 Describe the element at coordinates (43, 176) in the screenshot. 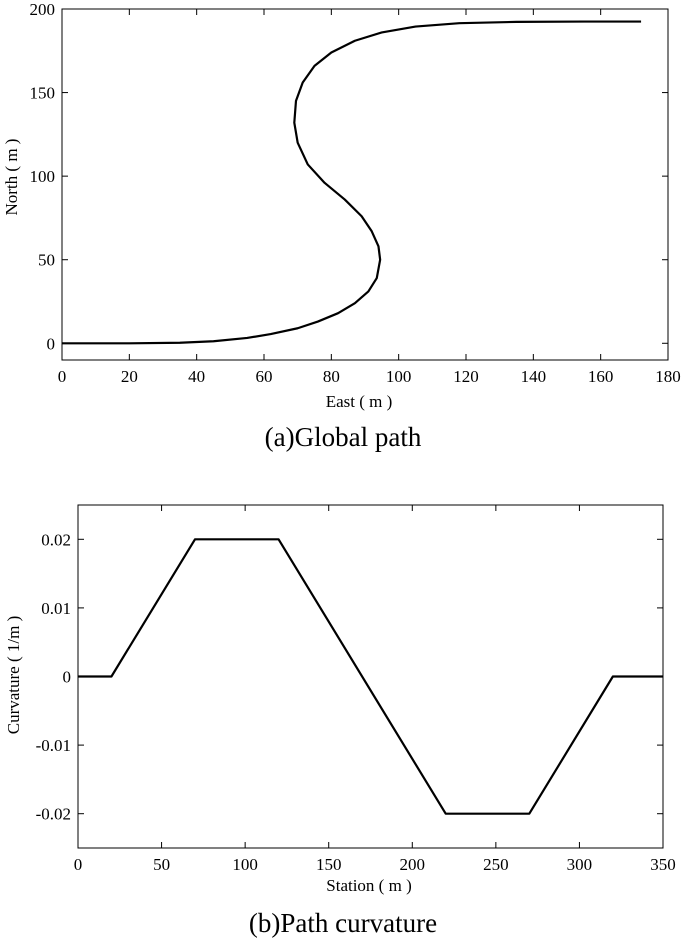

I see `y-tick-label: 100` at that location.